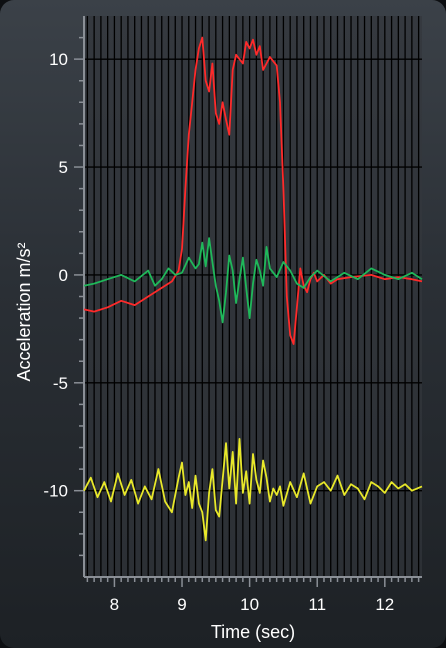 The image size is (446, 648). What do you see at coordinates (55, 491) in the screenshot?
I see `y-tick-label: -10` at bounding box center [55, 491].